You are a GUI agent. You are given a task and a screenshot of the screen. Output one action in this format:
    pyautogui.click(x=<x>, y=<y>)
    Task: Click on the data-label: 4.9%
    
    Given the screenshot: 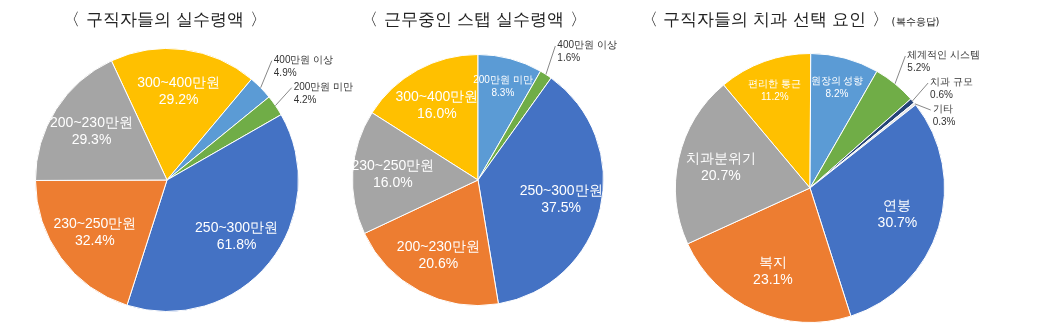 What is the action you would take?
    pyautogui.click(x=285, y=72)
    